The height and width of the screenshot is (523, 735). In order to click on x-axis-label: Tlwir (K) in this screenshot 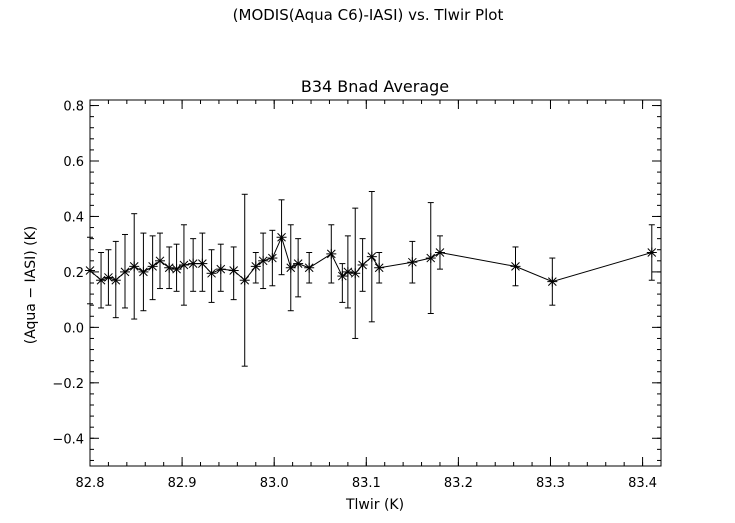, I will do `click(374, 505)`.